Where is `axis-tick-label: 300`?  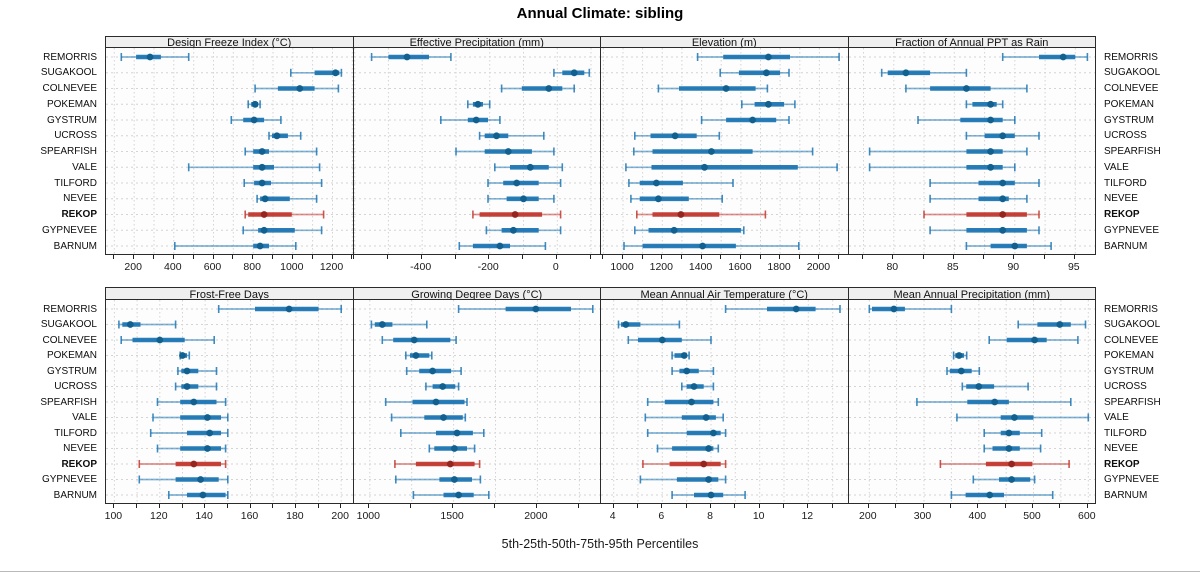
axis-tick-label: 300 is located at coordinates (922, 516).